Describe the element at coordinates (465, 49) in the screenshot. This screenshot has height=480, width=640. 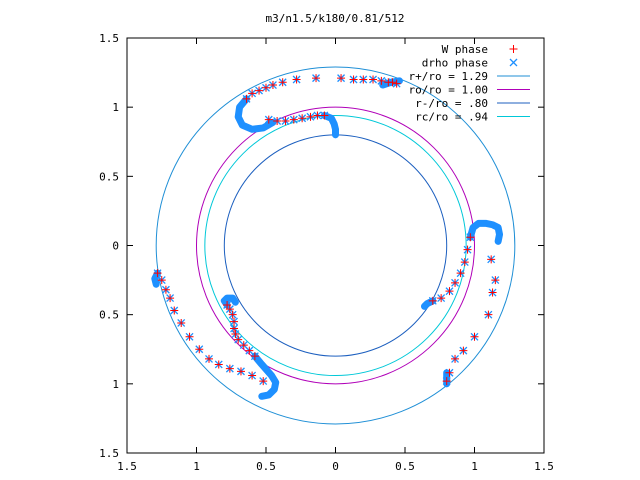
I see `legend-label: W phase` at that location.